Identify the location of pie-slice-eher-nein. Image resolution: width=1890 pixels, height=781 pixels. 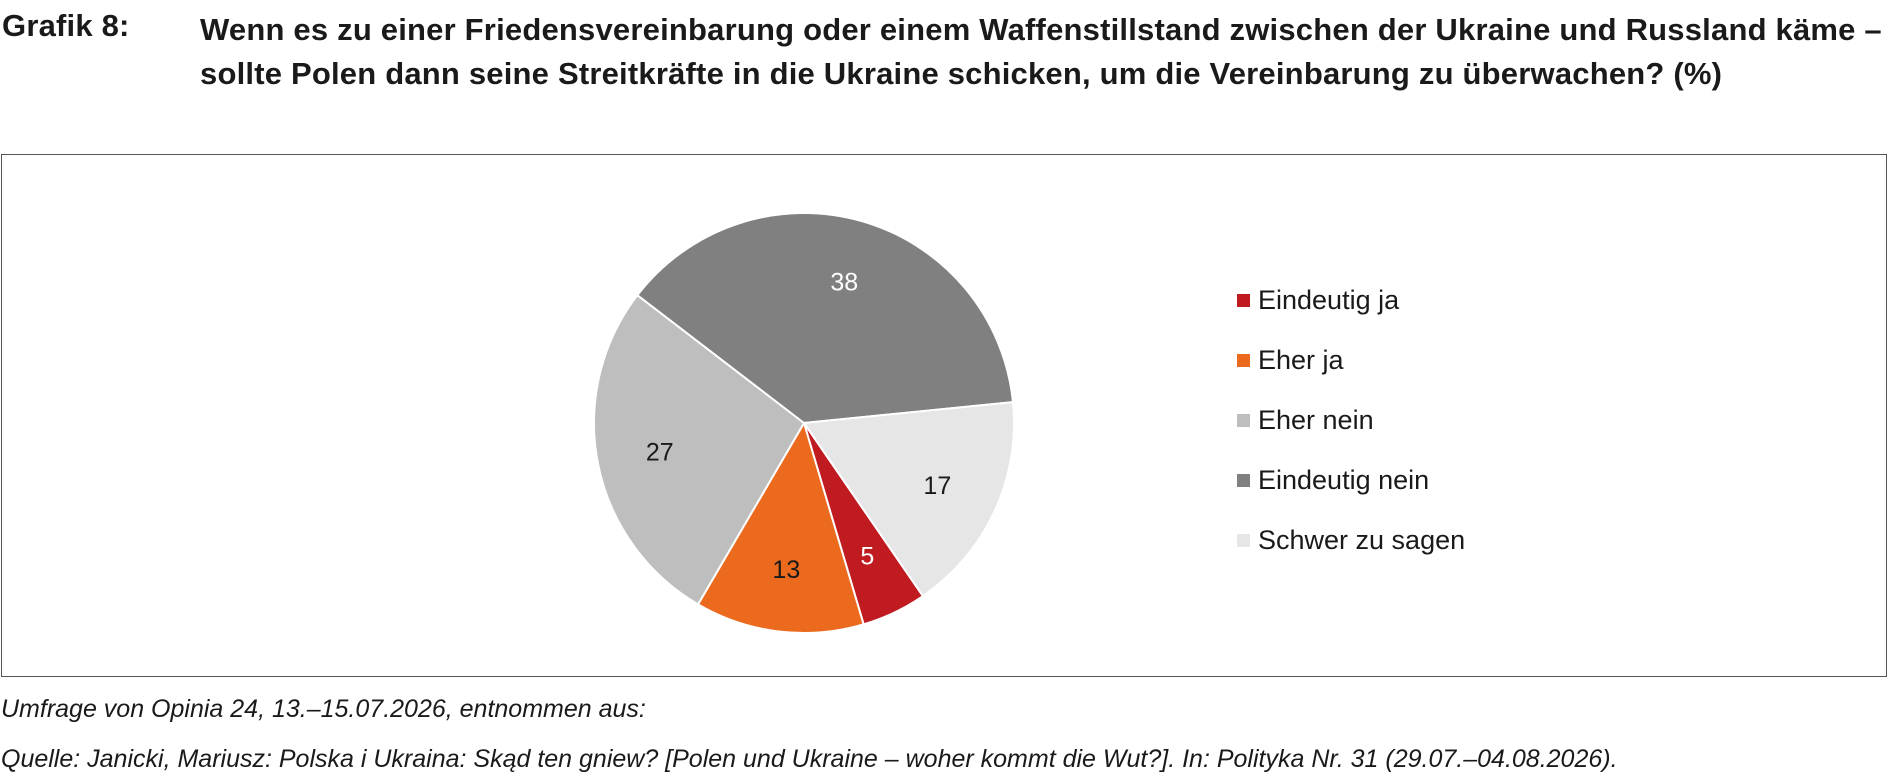
(699, 449).